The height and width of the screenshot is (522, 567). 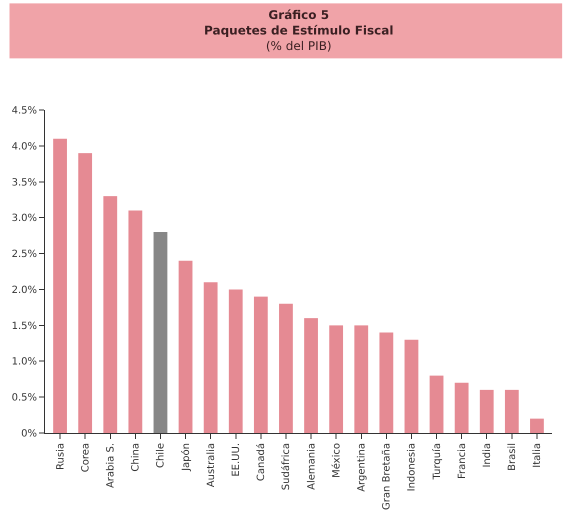 What do you see at coordinates (299, 46) in the screenshot?
I see `chart-subtitle: (% del PIB)` at bounding box center [299, 46].